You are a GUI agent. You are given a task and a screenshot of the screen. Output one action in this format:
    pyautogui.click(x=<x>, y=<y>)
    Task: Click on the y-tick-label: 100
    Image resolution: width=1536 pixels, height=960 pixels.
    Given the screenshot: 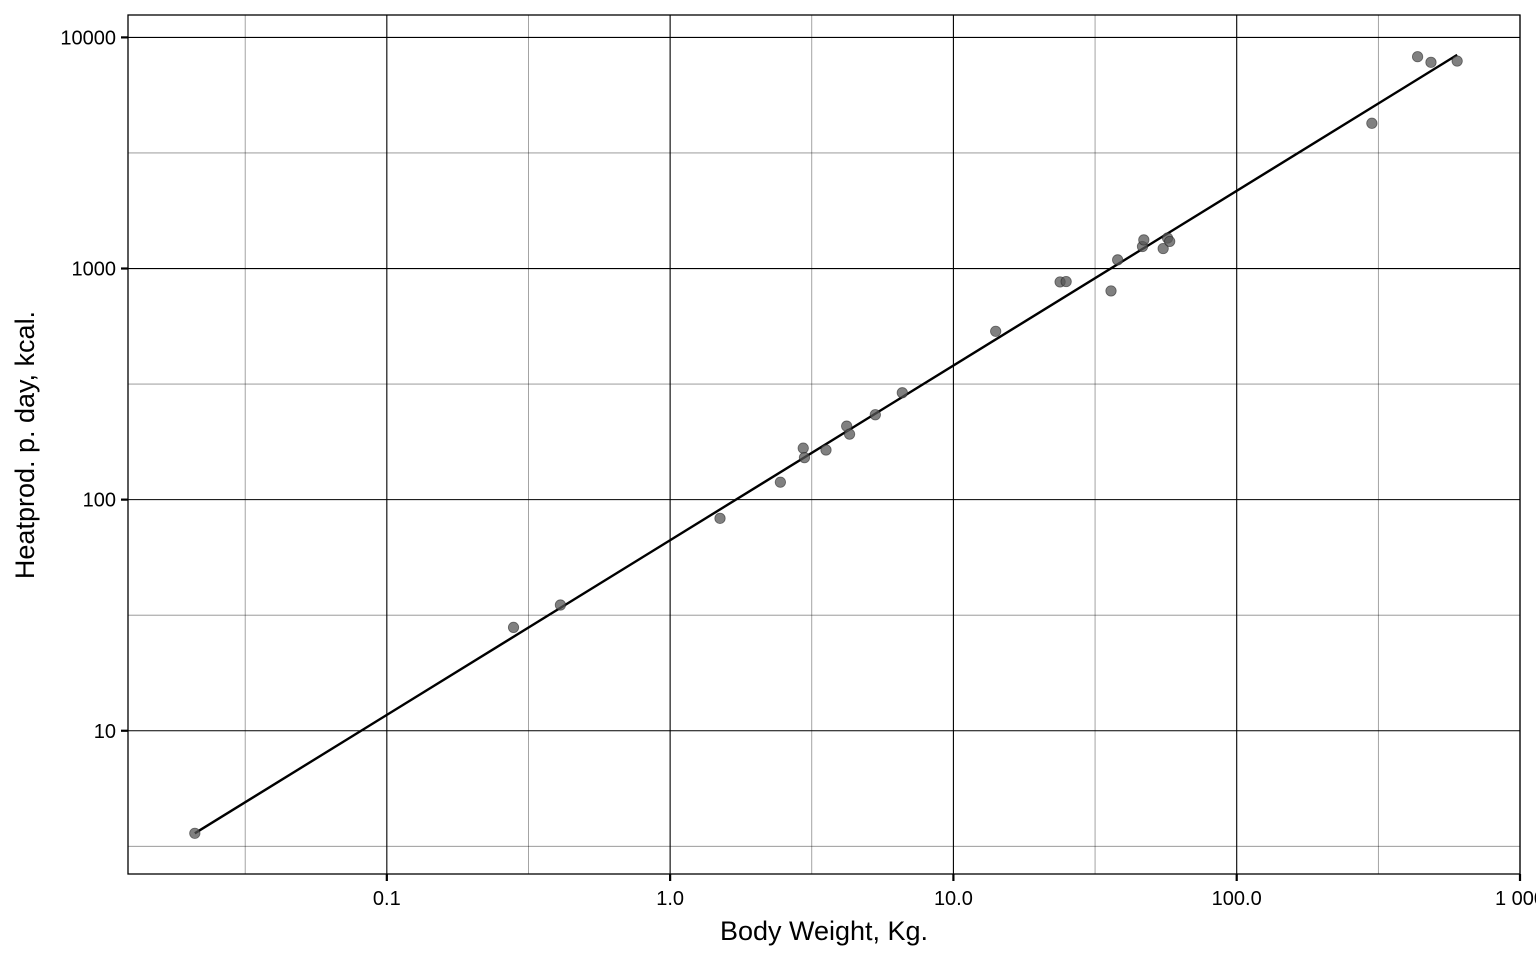 What is the action you would take?
    pyautogui.click(x=99, y=501)
    